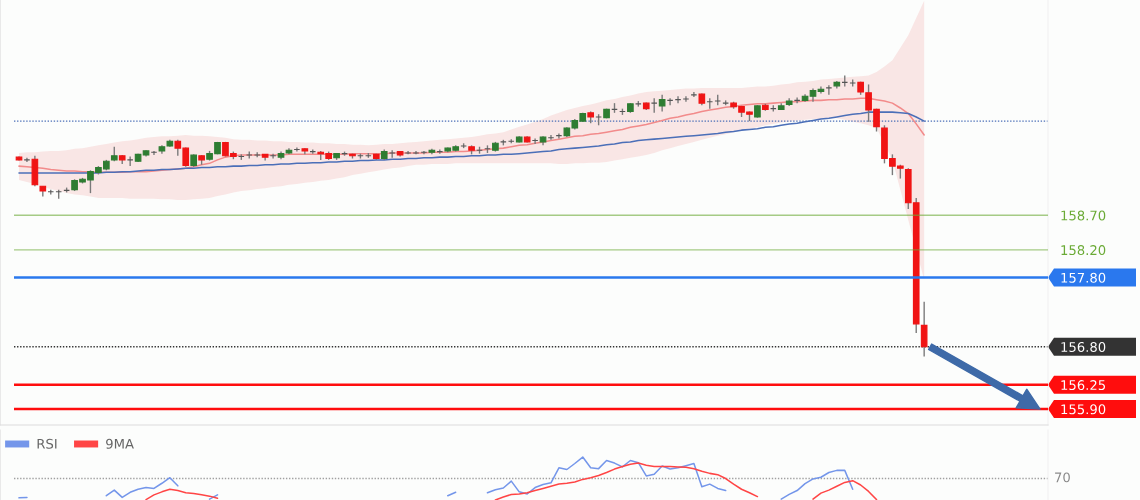  I want to click on y-tick-label: 157.80, so click(1083, 277).